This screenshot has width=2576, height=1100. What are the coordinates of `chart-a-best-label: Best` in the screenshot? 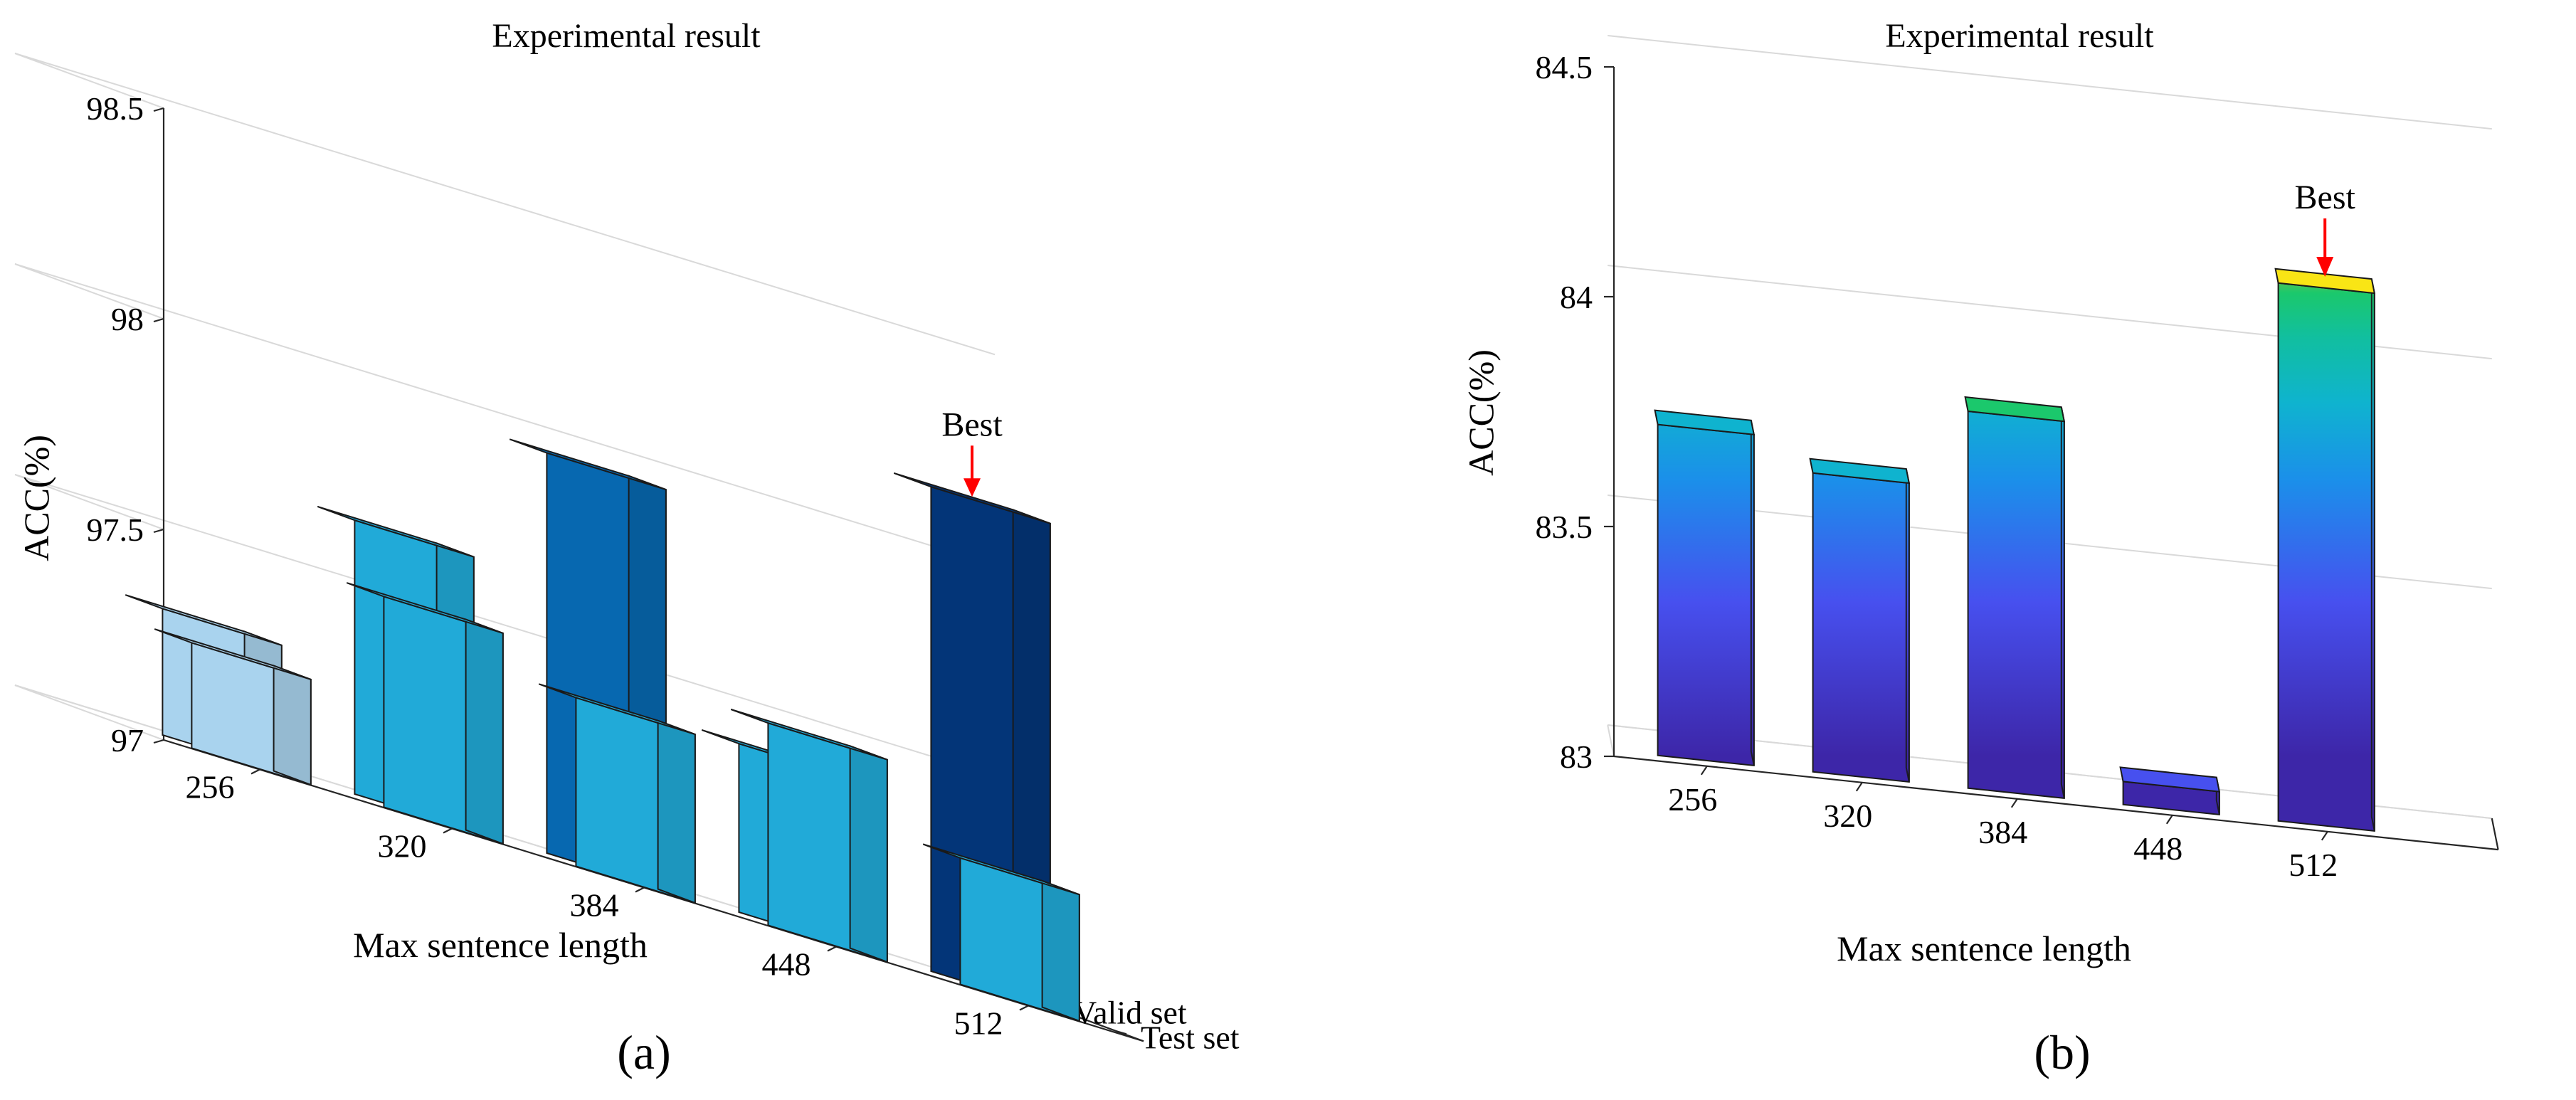 It's located at (972, 425).